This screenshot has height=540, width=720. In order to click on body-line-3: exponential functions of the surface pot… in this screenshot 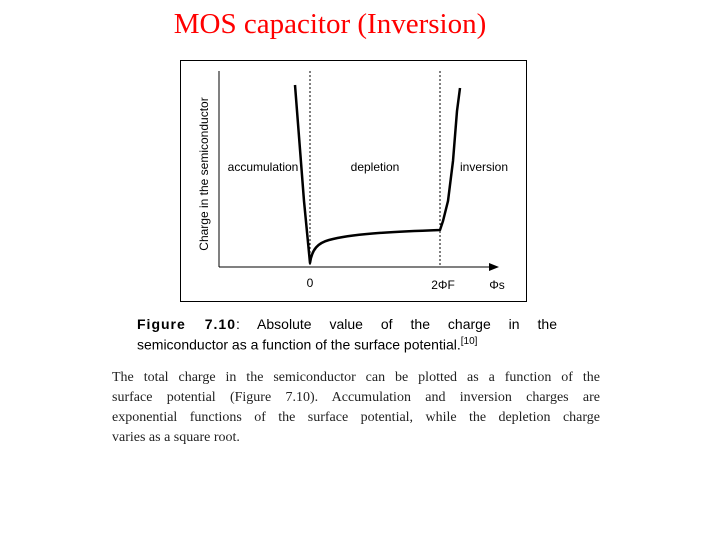, I will do `click(356, 417)`.